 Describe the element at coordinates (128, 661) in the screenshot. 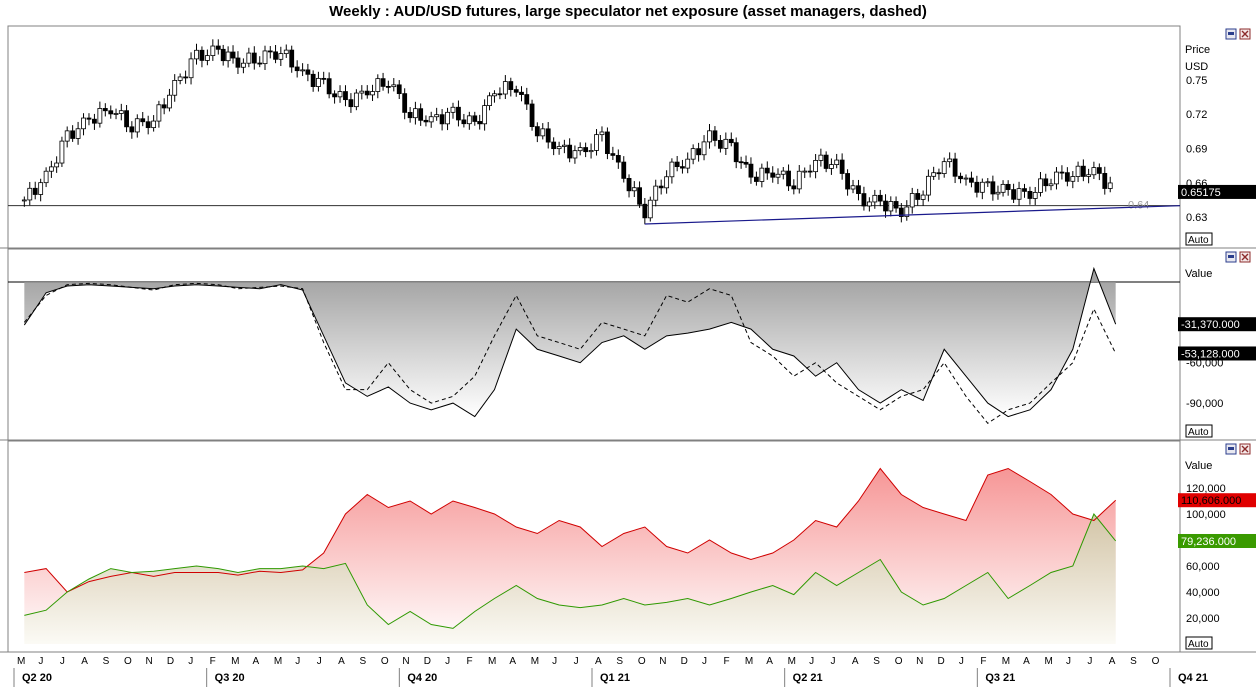

I see `month-tick-label: O` at that location.